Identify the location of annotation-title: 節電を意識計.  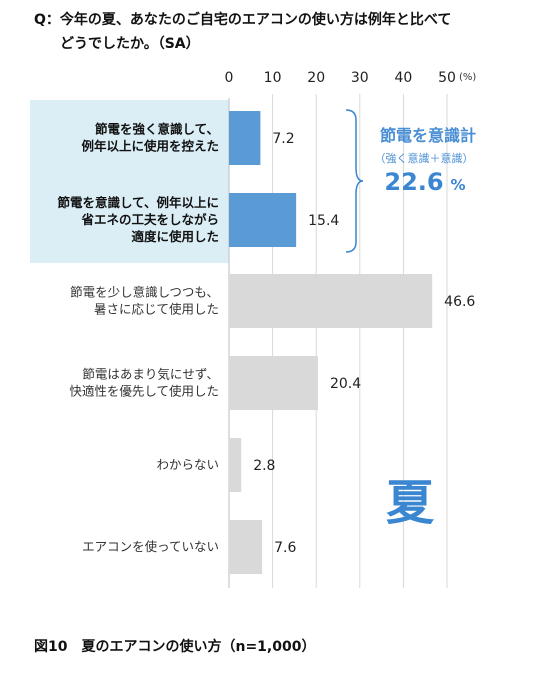
(427, 135).